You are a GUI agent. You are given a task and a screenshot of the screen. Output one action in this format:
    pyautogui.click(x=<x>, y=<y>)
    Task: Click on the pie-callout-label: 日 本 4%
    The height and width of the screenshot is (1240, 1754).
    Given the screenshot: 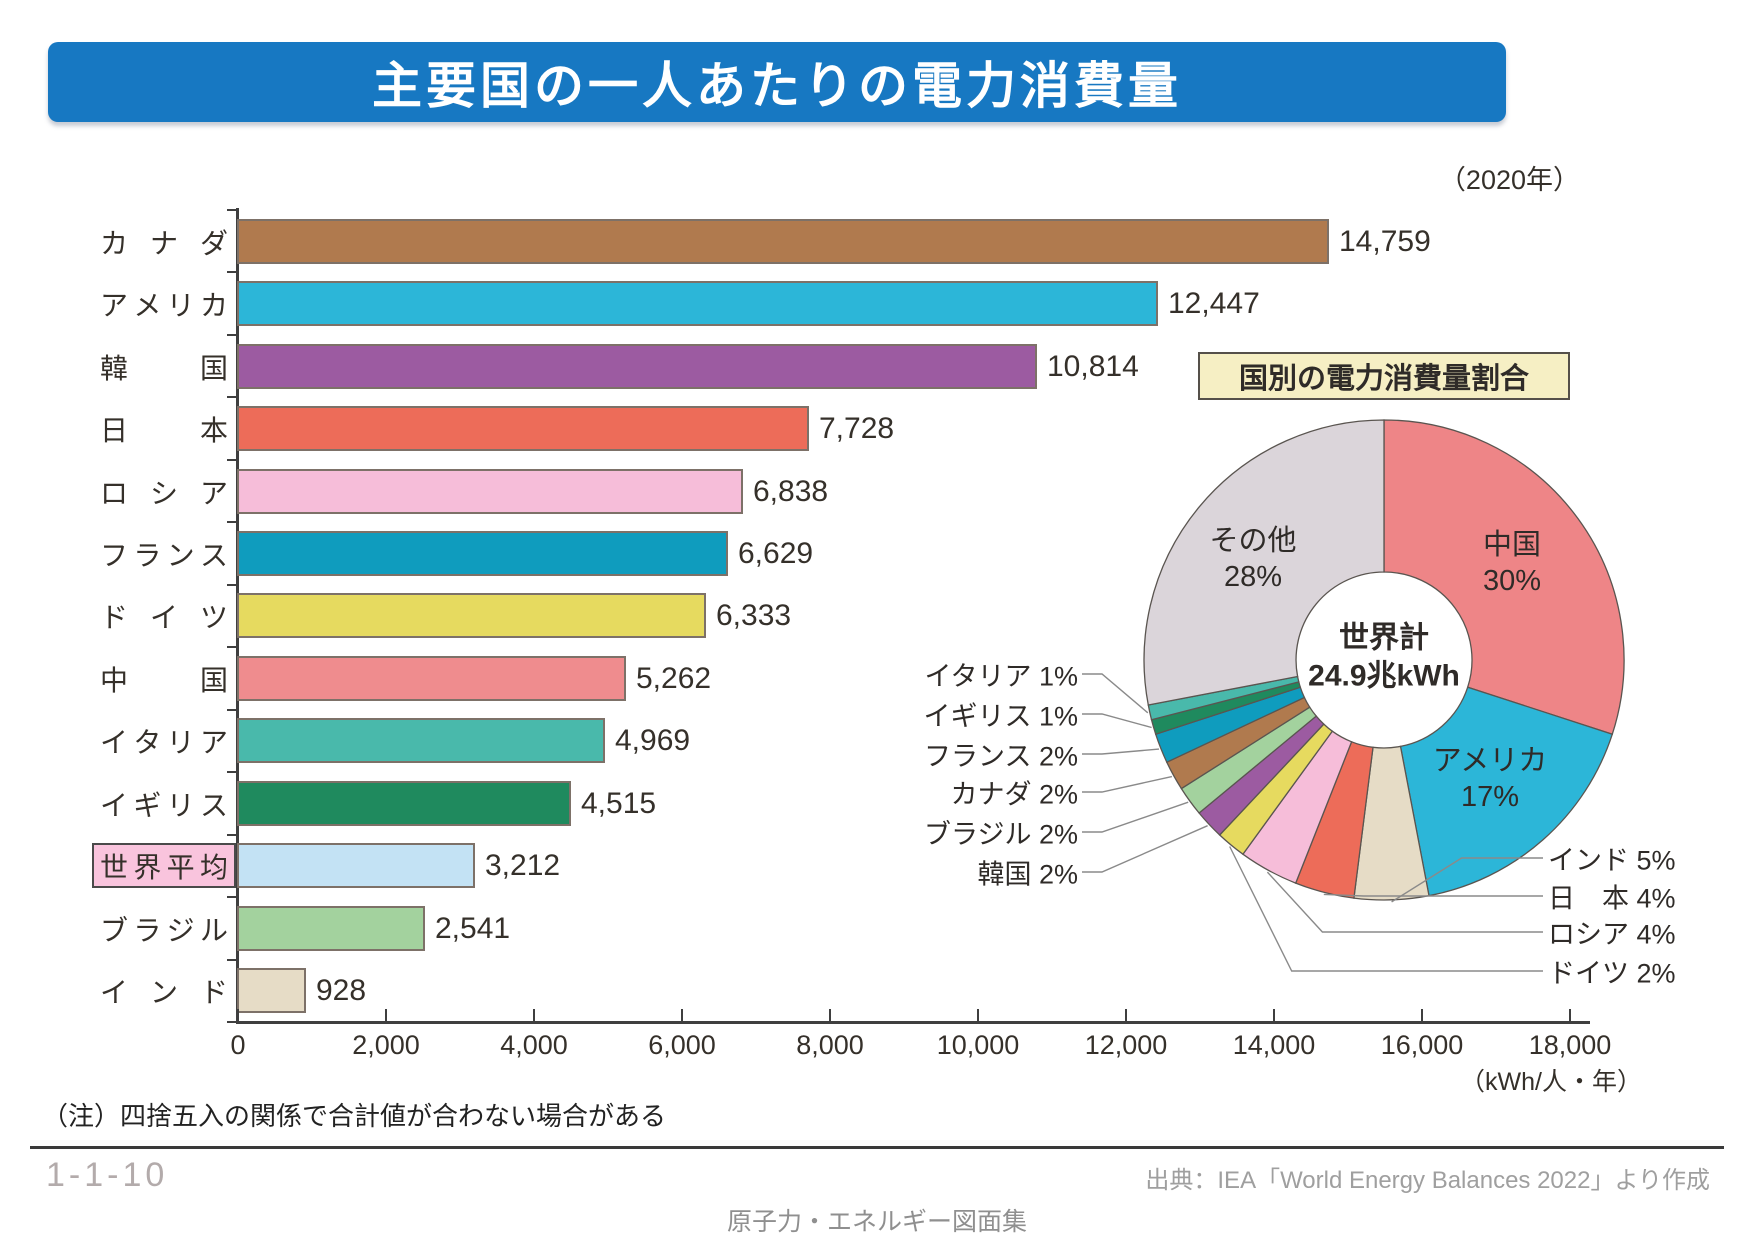 What is the action you would take?
    pyautogui.click(x=1612, y=898)
    